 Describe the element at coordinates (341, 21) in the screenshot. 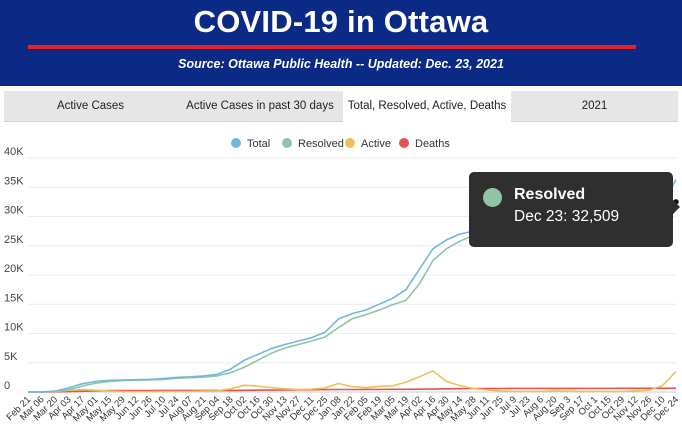

I see `page-title: COVID-19 in Ottawa` at that location.